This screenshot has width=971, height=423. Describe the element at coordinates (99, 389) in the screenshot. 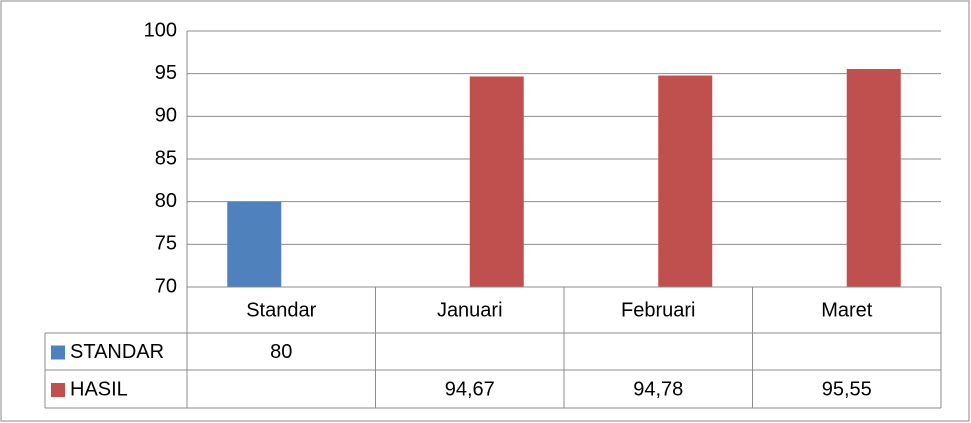

I see `legend-label: HASIL` at that location.